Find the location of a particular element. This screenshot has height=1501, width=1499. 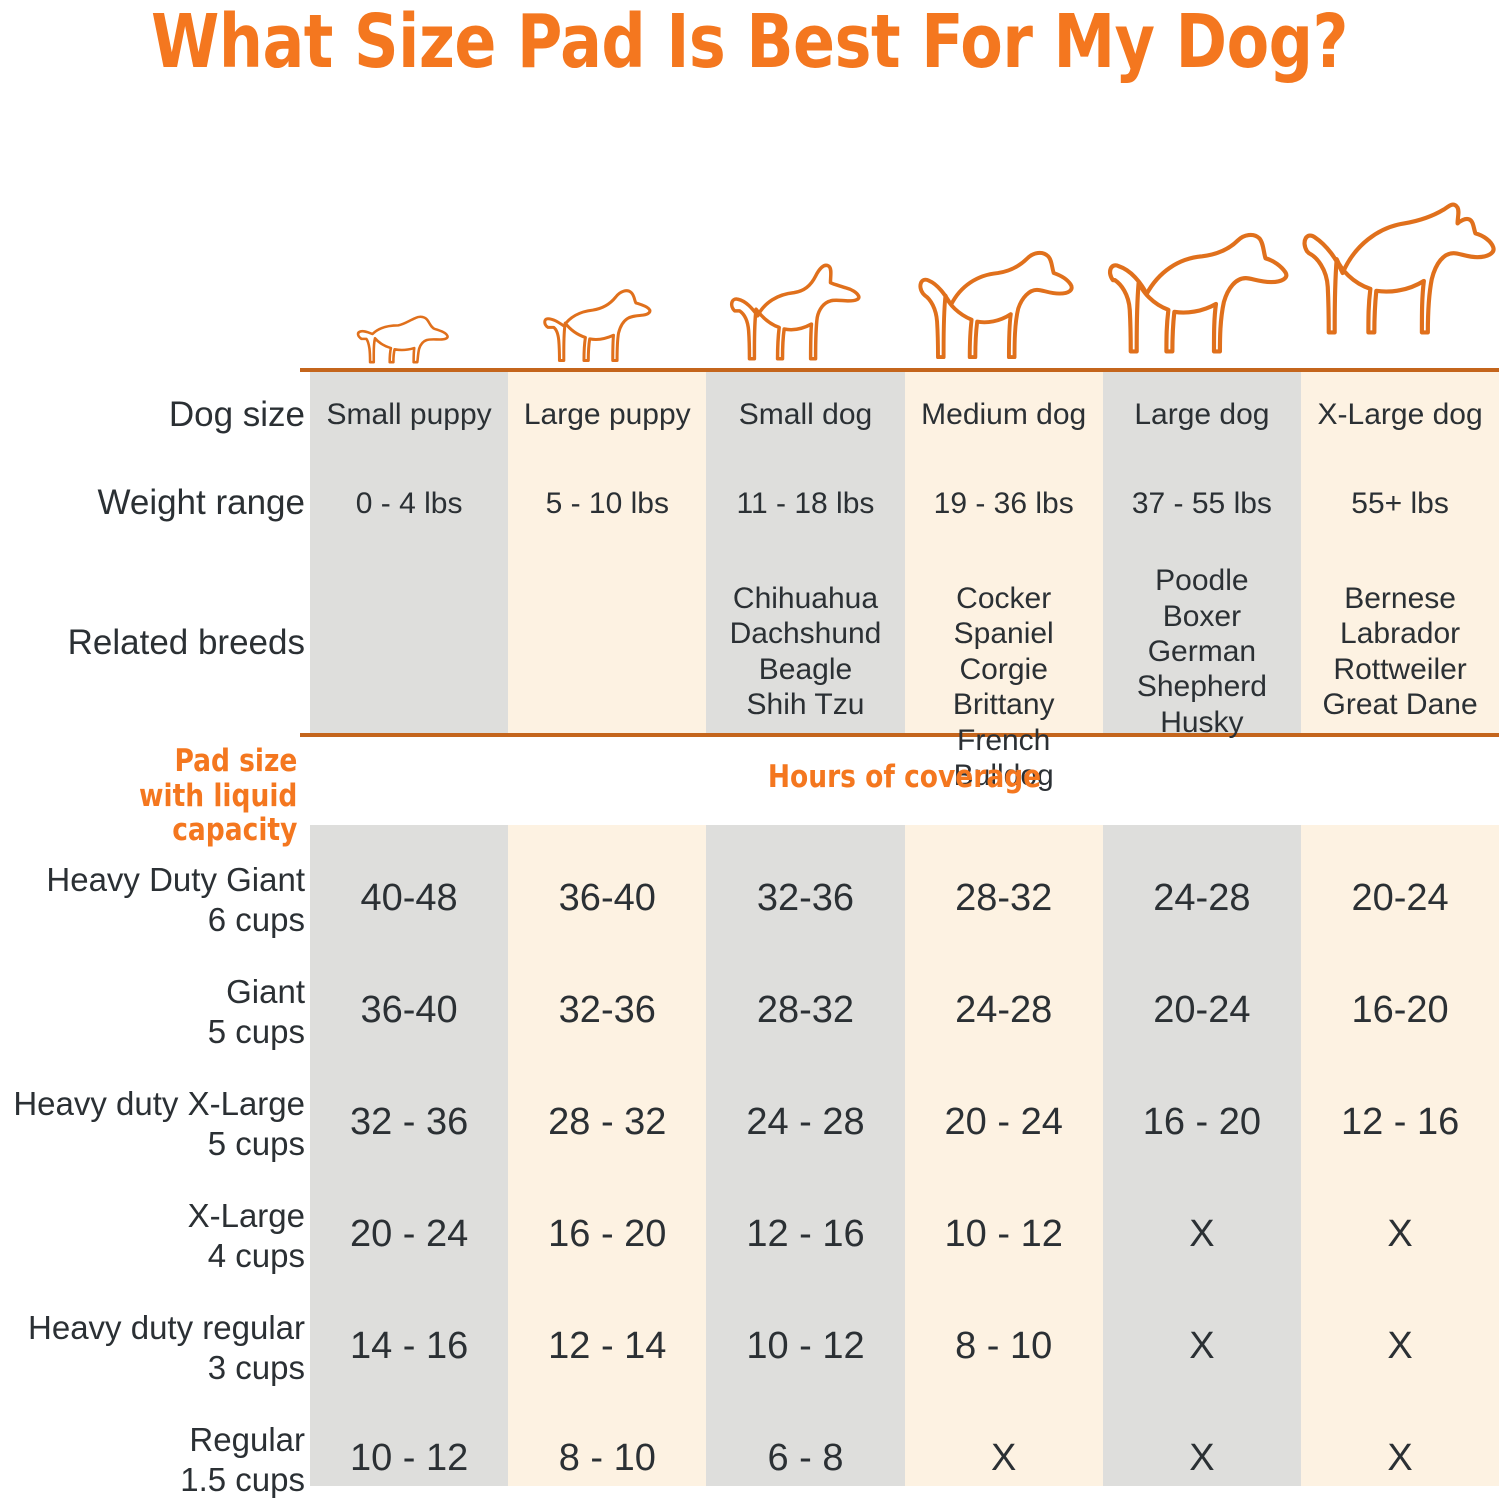

dog-size-value-medium-dog: Medium dog is located at coordinates (1004, 414).